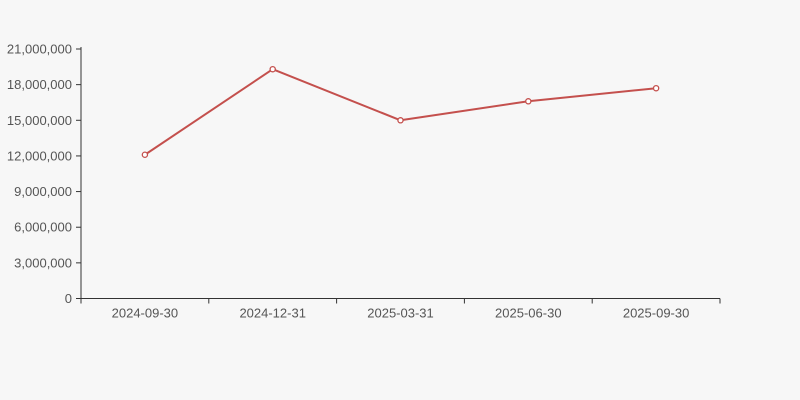 Image resolution: width=800 pixels, height=400 pixels. What do you see at coordinates (528, 313) in the screenshot?
I see `x-tick-label: 2025-06-30` at bounding box center [528, 313].